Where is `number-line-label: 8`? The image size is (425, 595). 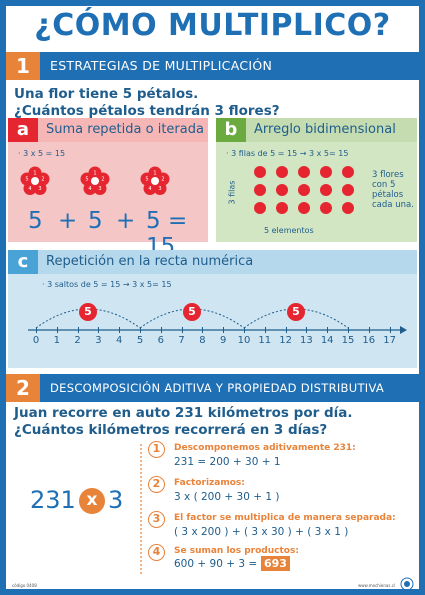
number-line-label: 8 is located at coordinates (202, 340).